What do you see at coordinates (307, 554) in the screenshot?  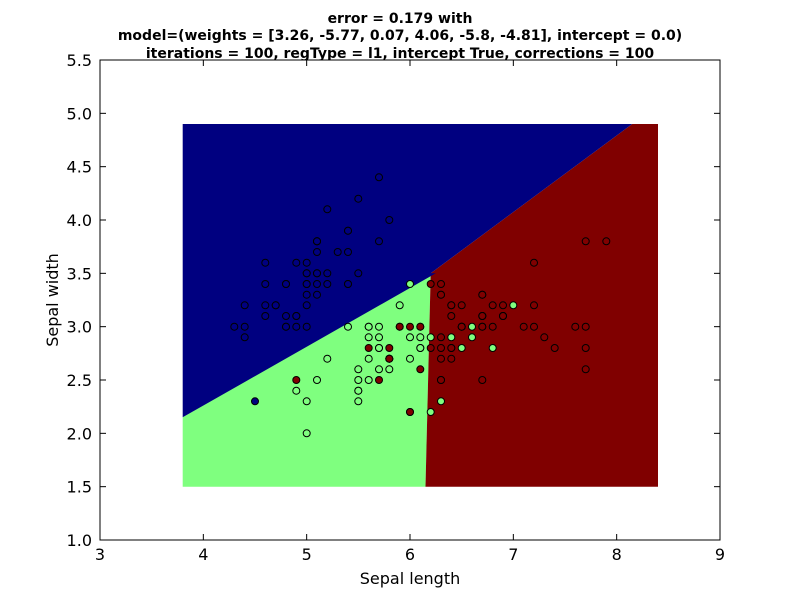 I see `x-tick-label: 5` at bounding box center [307, 554].